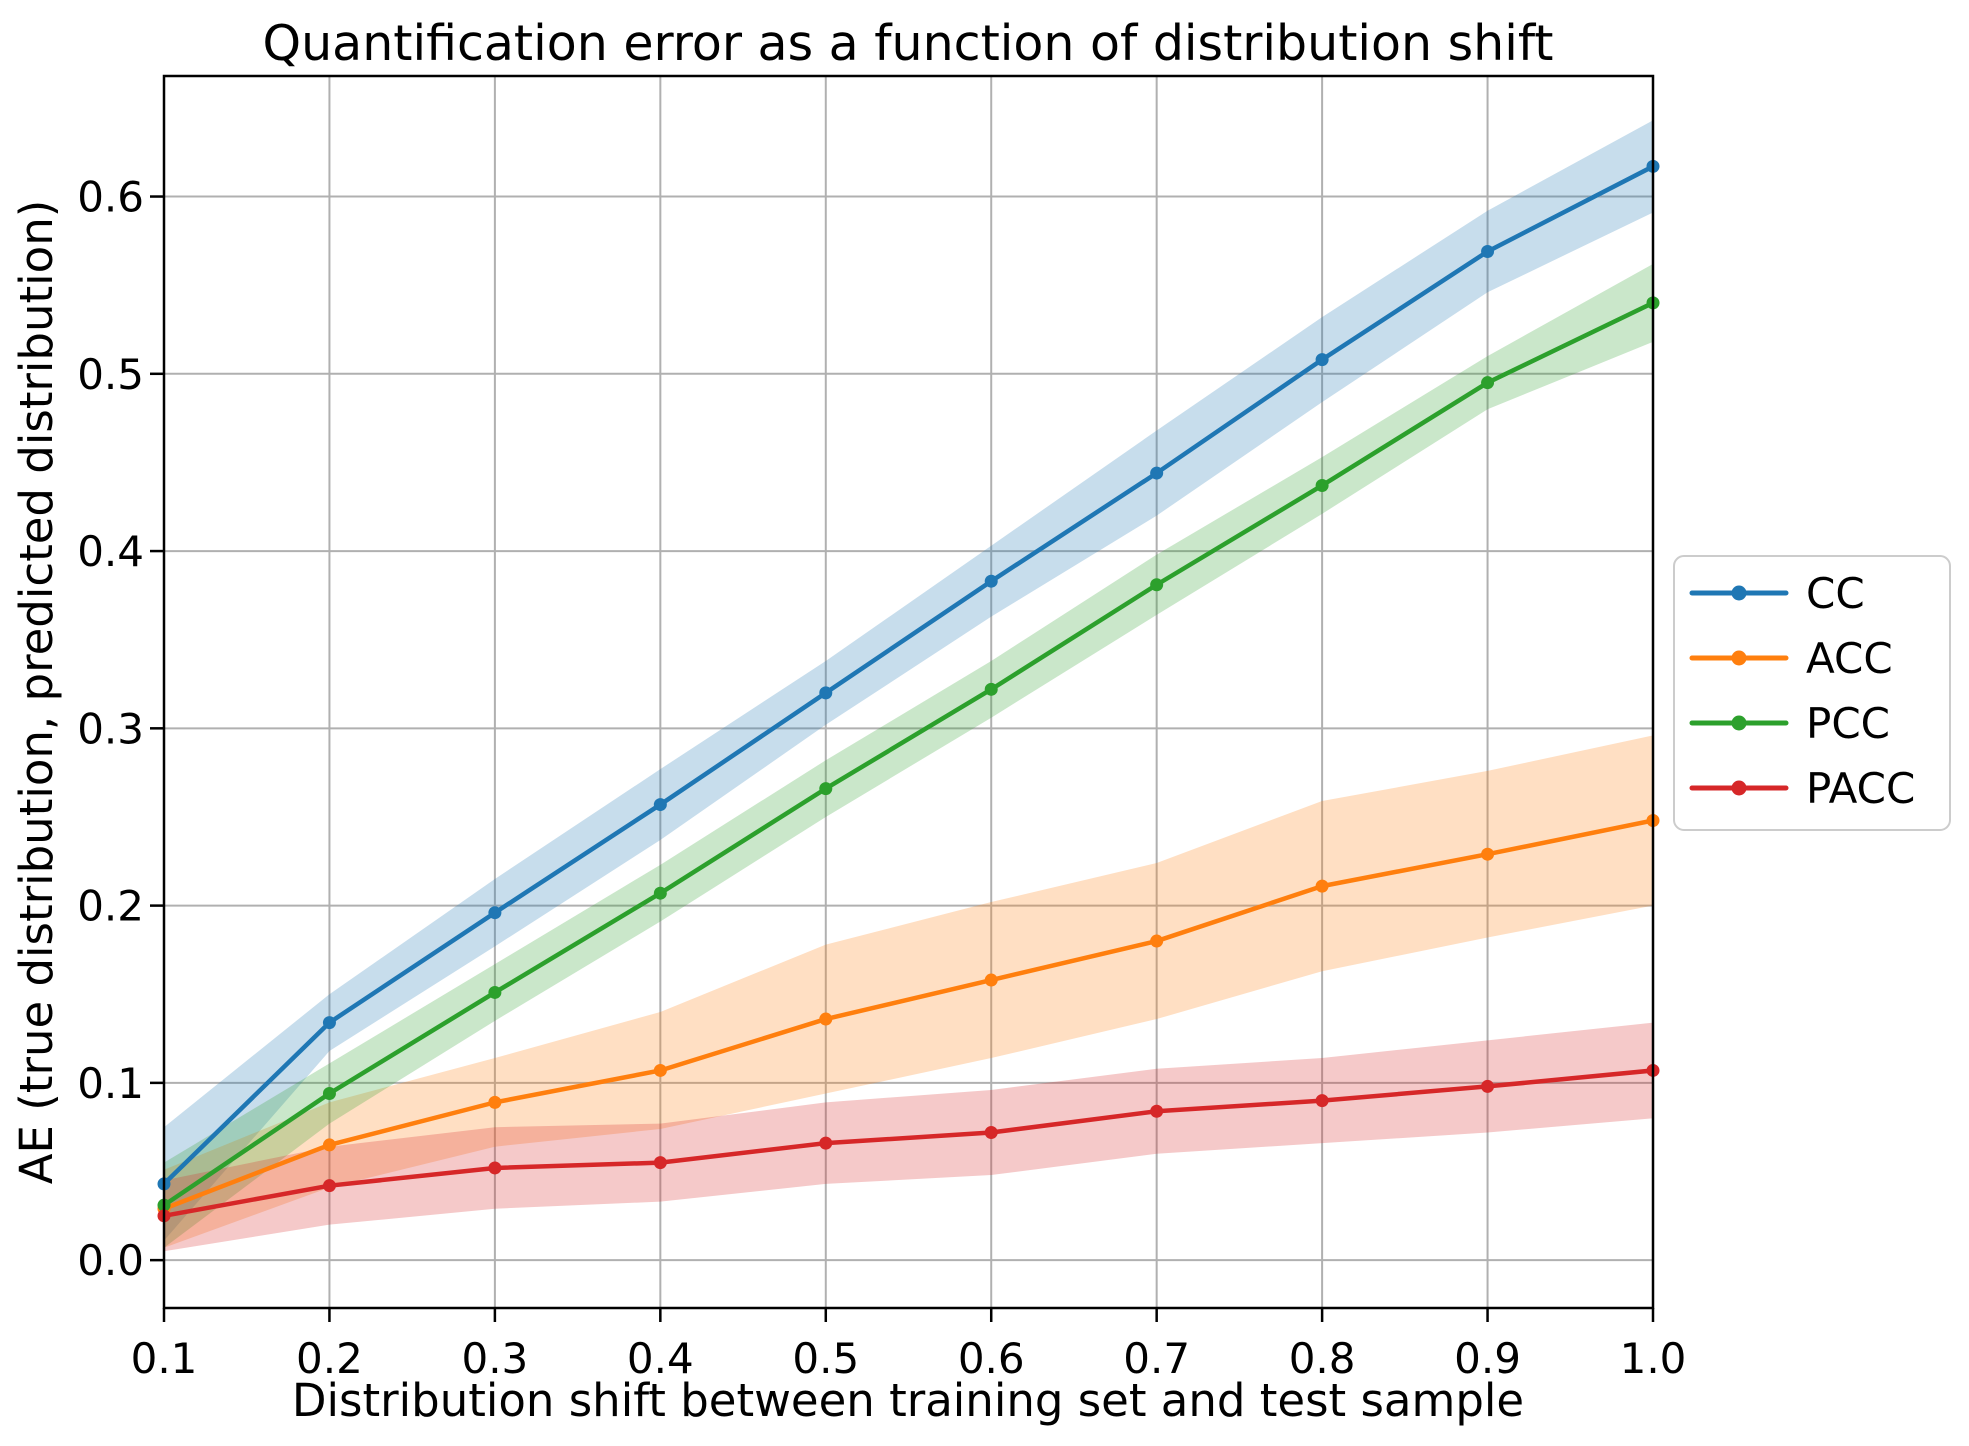  I want to click on y-tick-label-0.6: 0.6, so click(110, 197).